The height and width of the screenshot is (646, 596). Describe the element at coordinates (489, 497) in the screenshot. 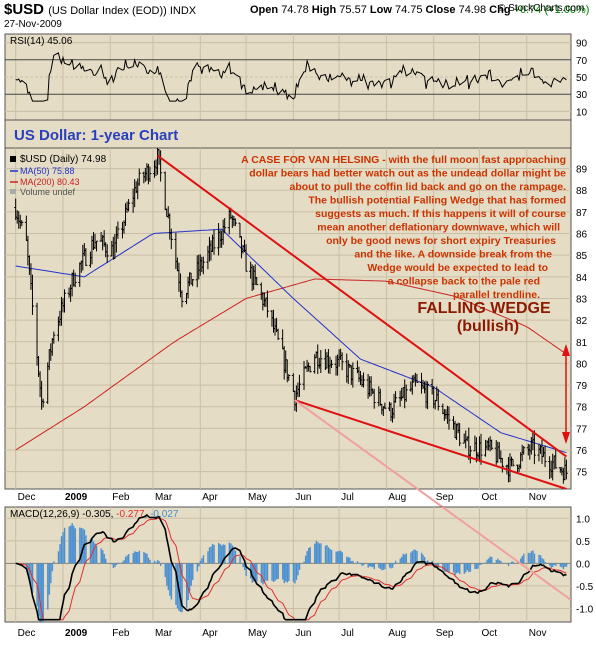

I see `x-tick-label: Oct` at that location.